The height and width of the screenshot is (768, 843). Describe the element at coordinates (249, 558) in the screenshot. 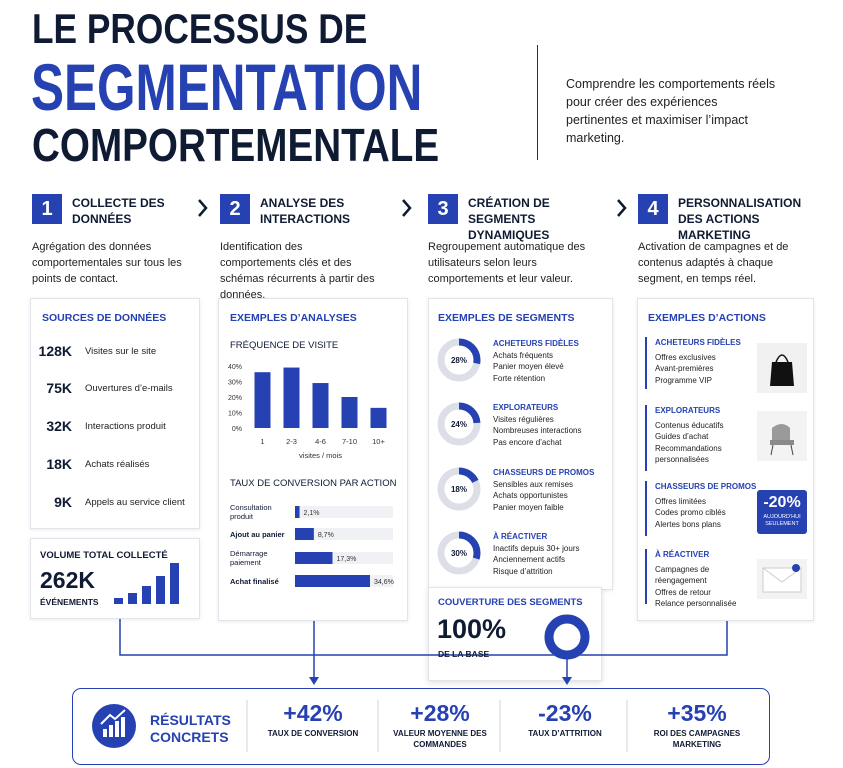

I see `bar-label: Démarrage paiement` at that location.